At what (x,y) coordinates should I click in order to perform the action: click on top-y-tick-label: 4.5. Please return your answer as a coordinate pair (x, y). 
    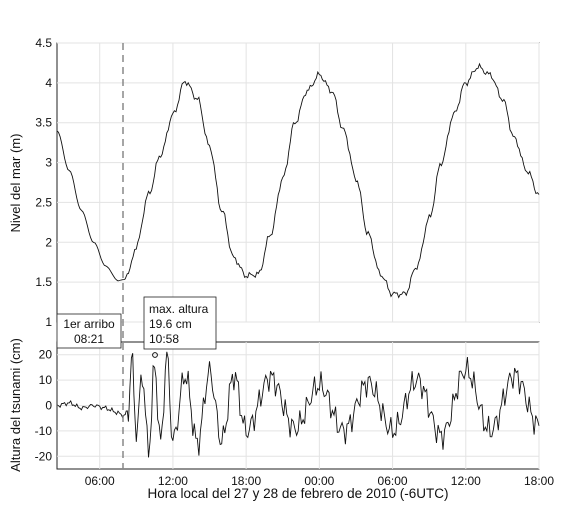
    Looking at the image, I should click on (43, 43).